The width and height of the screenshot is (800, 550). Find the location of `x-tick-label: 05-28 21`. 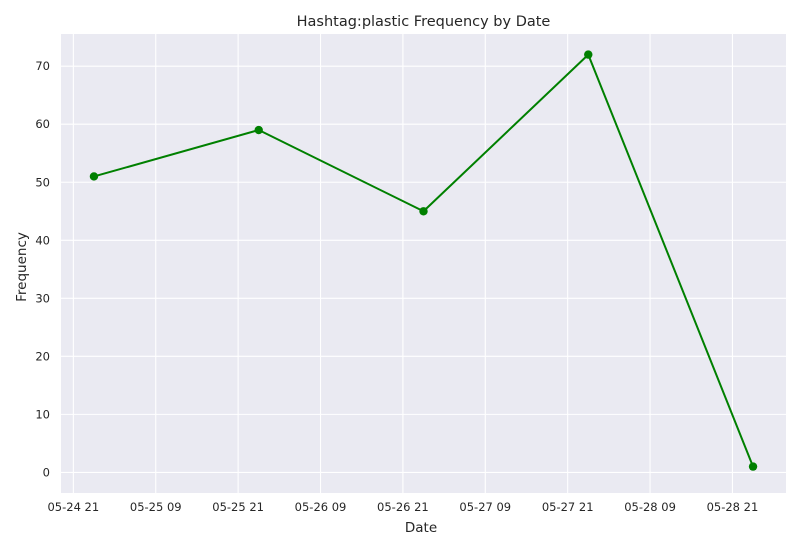

x-tick-label: 05-28 21 is located at coordinates (733, 507).